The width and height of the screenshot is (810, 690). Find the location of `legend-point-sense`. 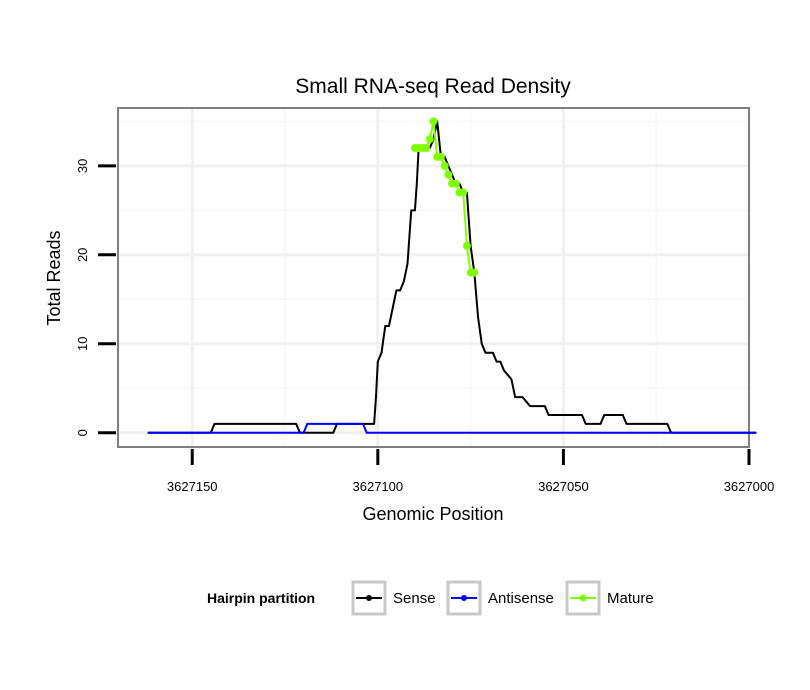

legend-point-sense is located at coordinates (369, 598).